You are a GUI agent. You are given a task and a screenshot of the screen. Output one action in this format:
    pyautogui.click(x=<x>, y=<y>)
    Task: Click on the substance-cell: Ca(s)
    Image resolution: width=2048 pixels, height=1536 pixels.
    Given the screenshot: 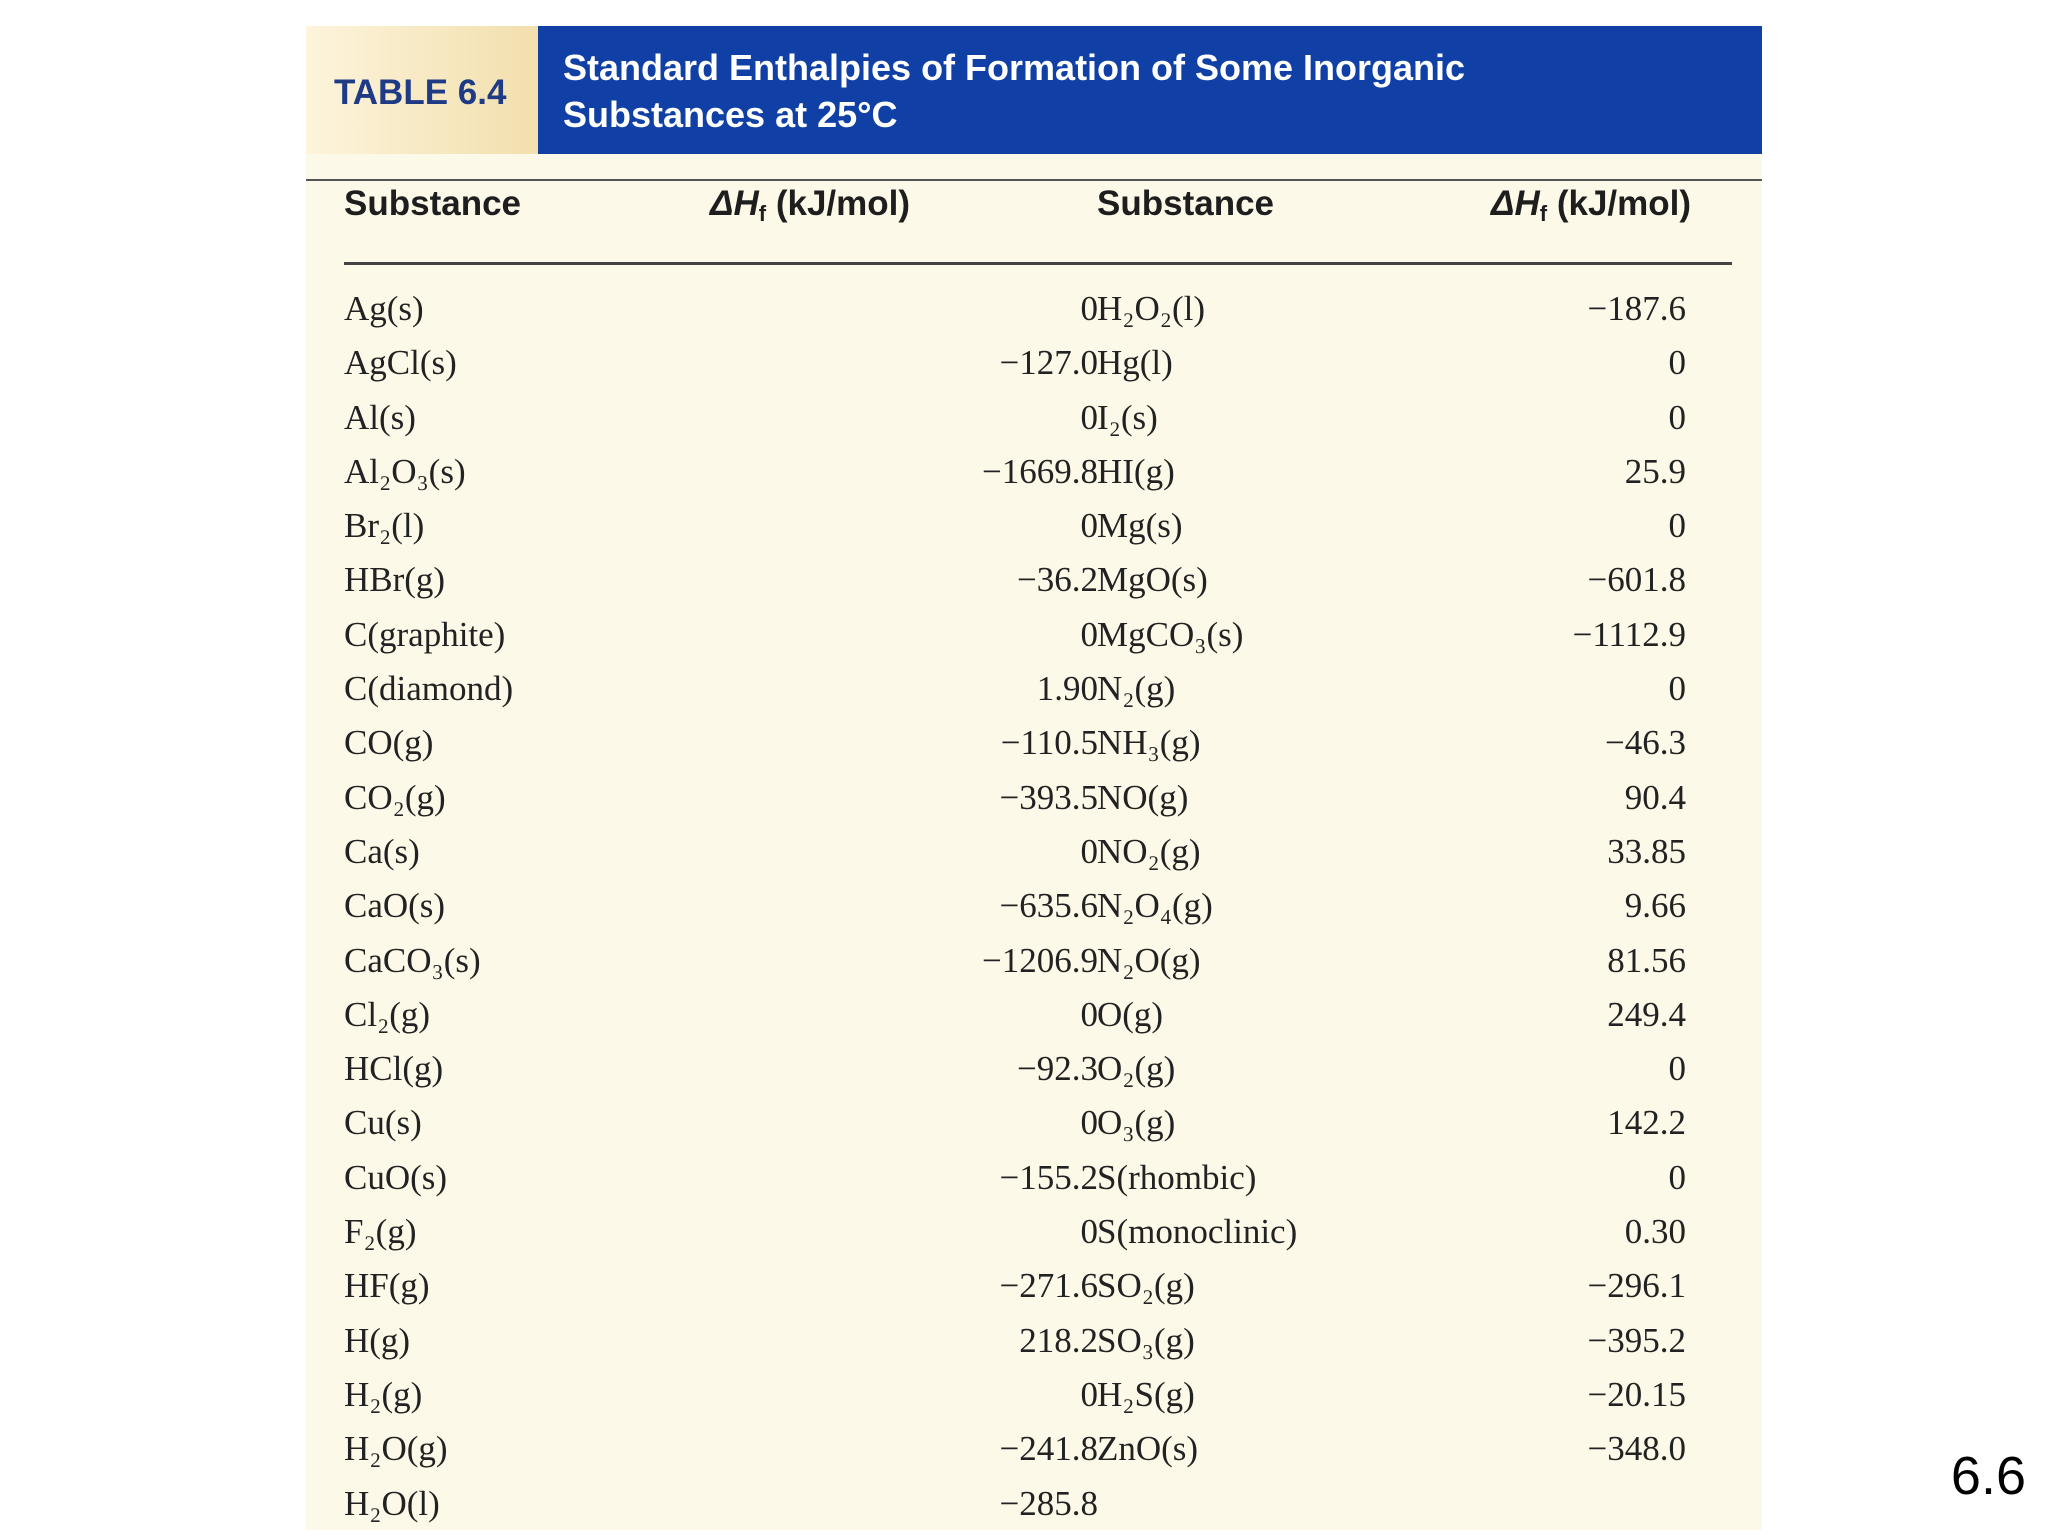 What is the action you would take?
    pyautogui.click(x=382, y=851)
    